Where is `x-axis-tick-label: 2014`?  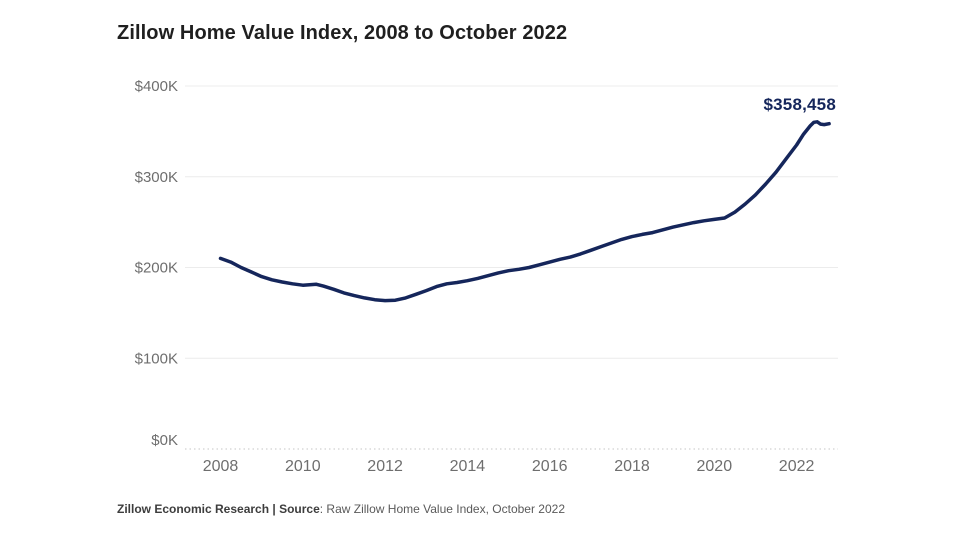
x-axis-tick-label: 2014 is located at coordinates (468, 466).